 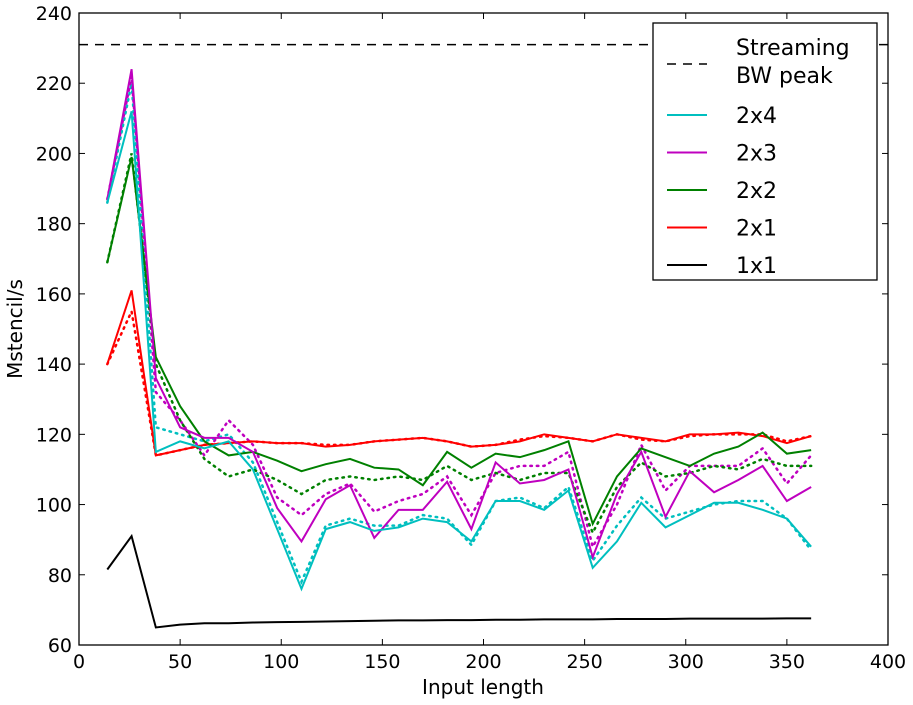 I want to click on legend-label-2x2: 2x2, so click(x=756, y=191).